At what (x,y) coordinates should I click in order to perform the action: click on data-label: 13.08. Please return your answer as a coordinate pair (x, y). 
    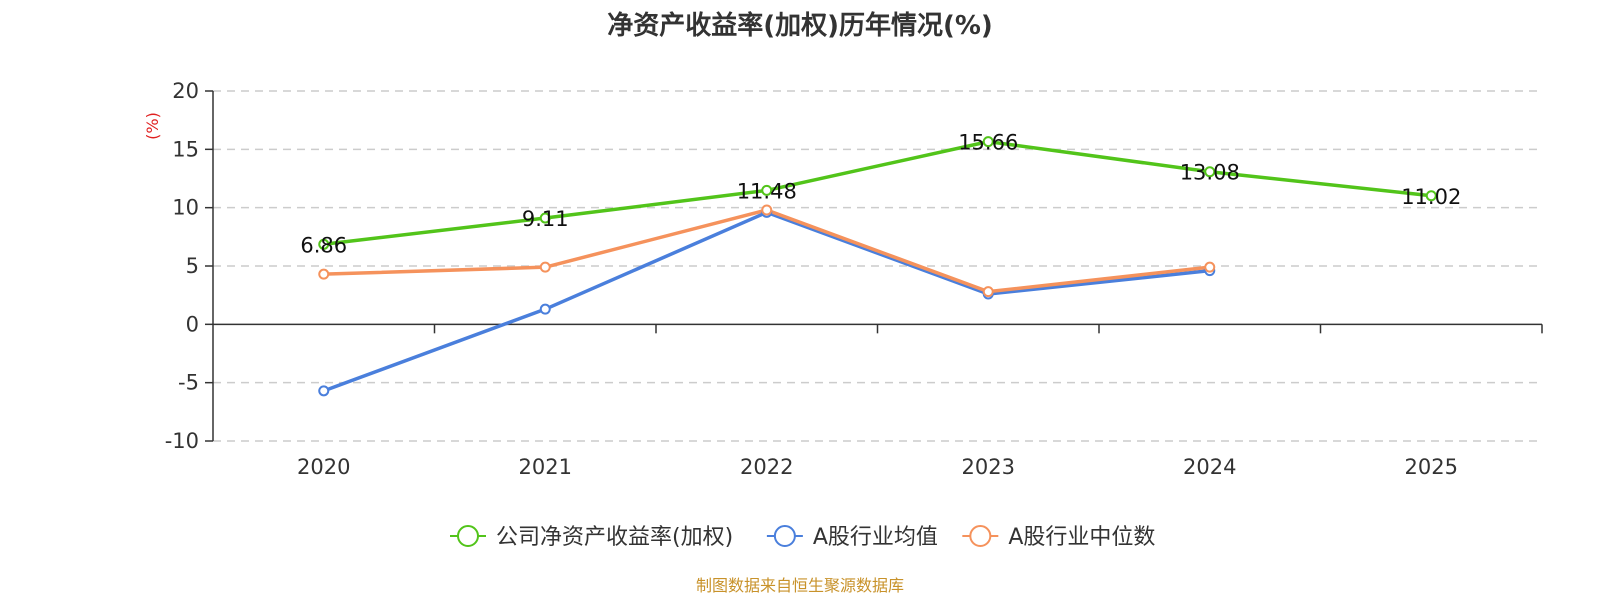
    Looking at the image, I should click on (1210, 173).